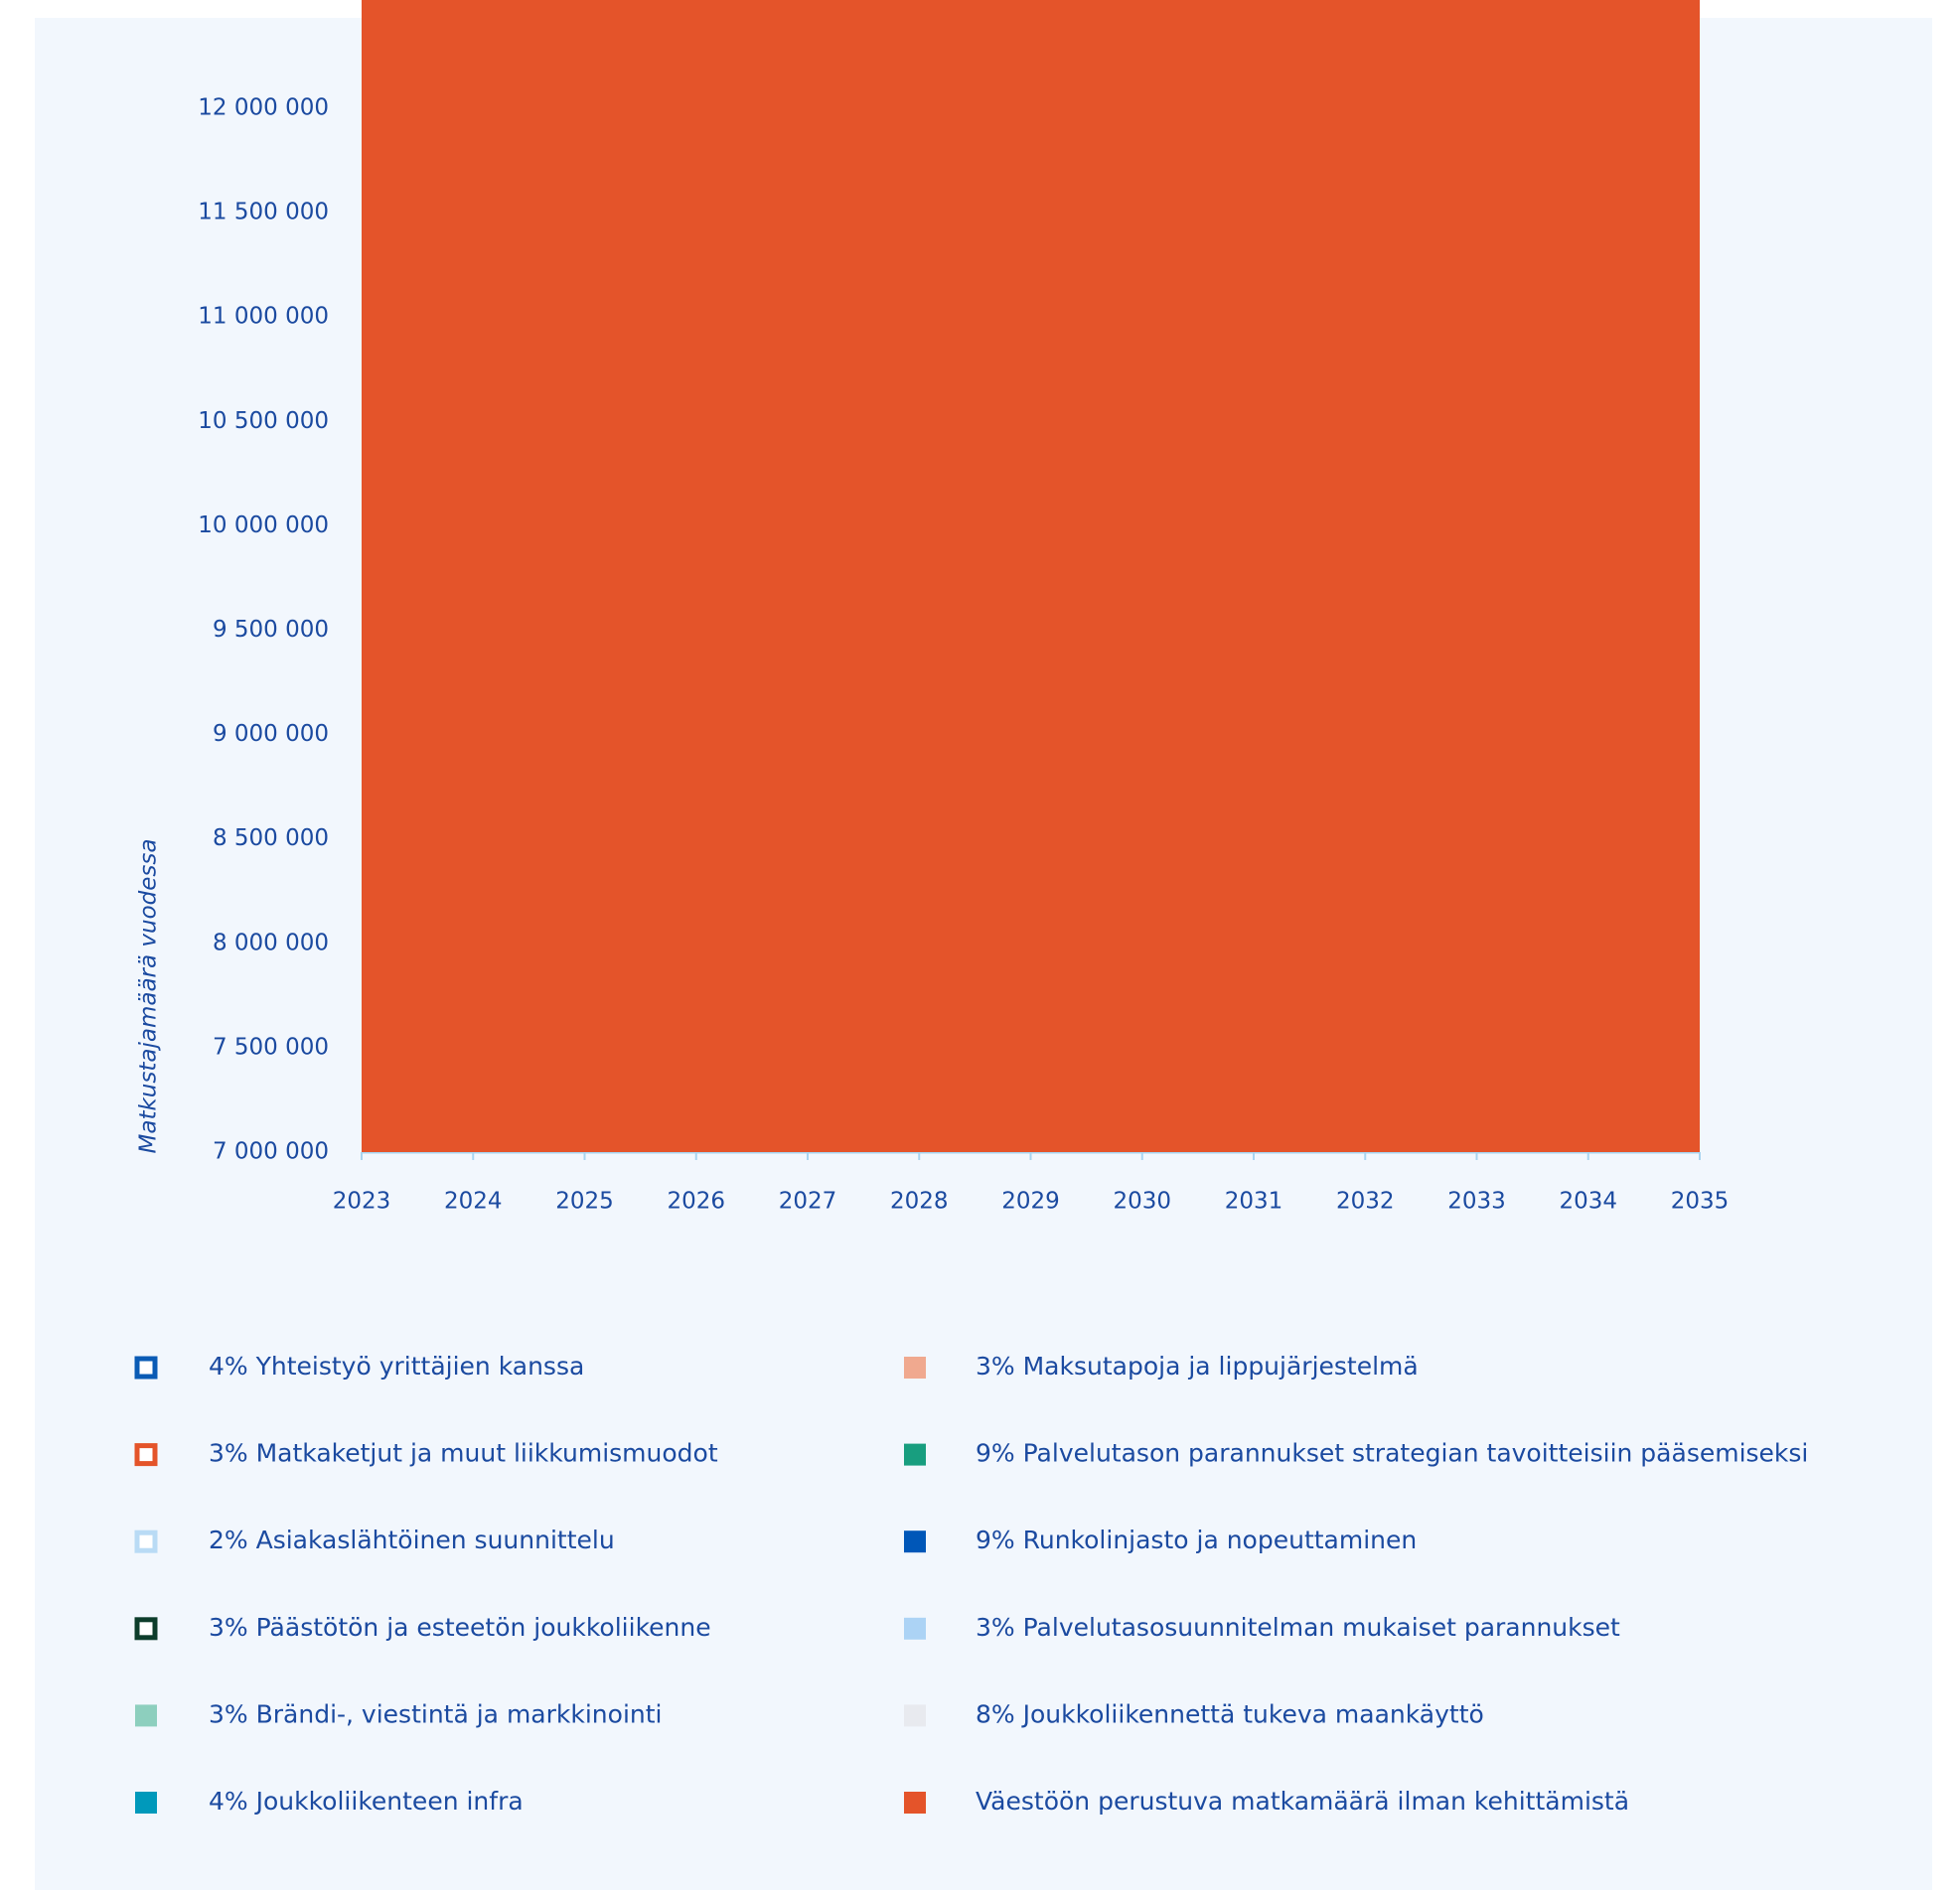 The image size is (1960, 1894). I want to click on y-tick-label: 11 000 000, so click(263, 317).